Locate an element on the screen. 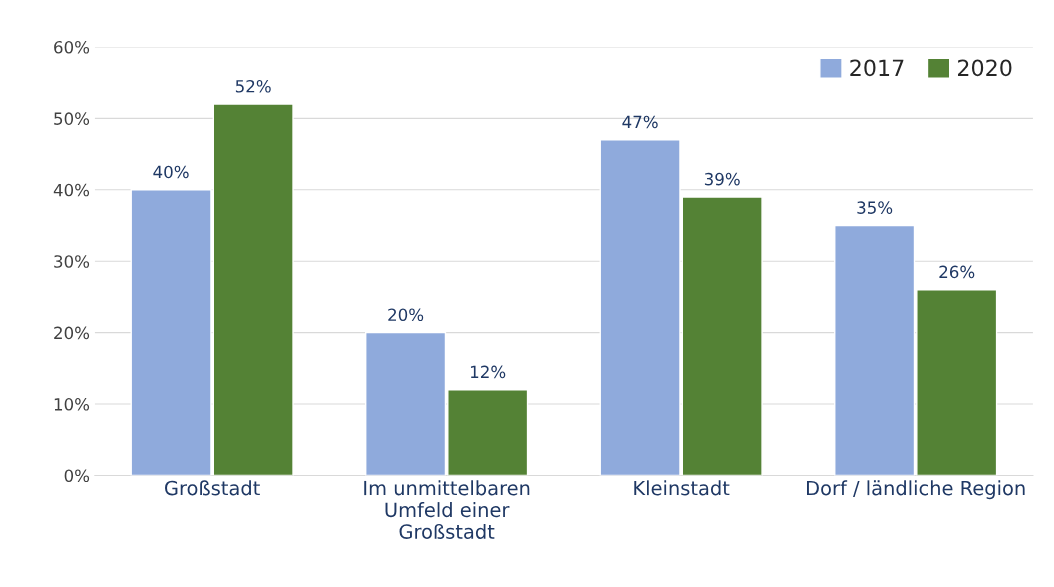 The image size is (1054, 587). y-tick-label: 20% is located at coordinates (72, 333).